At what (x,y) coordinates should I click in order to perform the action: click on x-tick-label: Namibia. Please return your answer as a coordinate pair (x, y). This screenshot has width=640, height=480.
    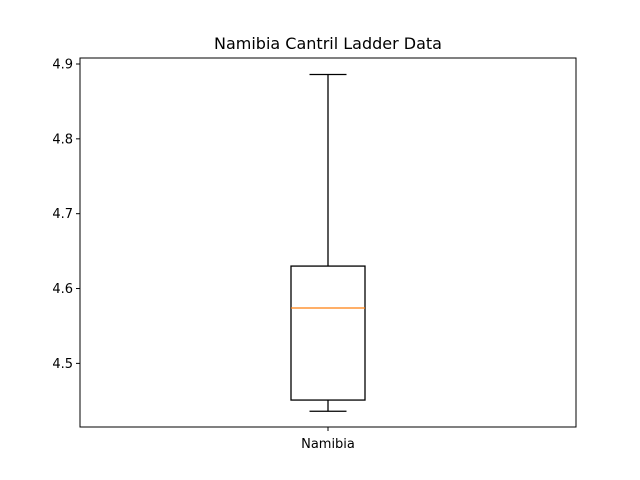
    Looking at the image, I should click on (328, 444).